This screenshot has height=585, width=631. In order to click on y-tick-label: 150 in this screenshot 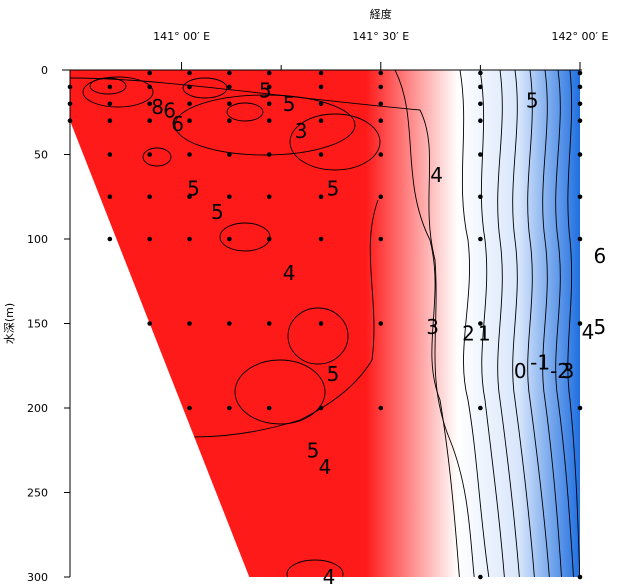, I will do `click(37, 324)`.